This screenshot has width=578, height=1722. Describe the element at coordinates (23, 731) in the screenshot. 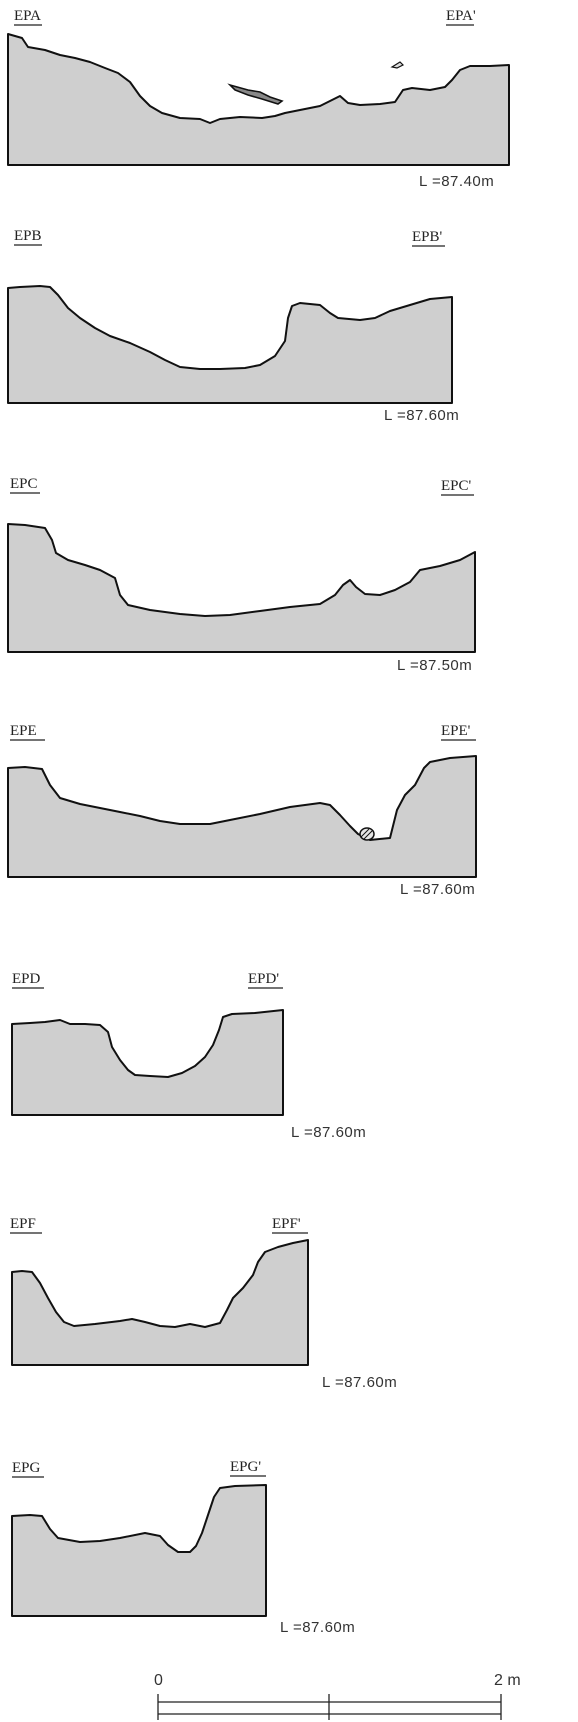

I see `section-epe-start-label: EPE` at that location.